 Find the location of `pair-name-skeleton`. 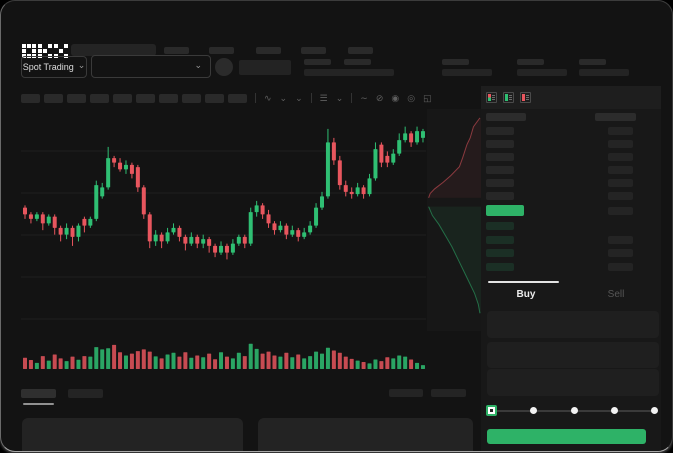

pair-name-skeleton is located at coordinates (265, 67).